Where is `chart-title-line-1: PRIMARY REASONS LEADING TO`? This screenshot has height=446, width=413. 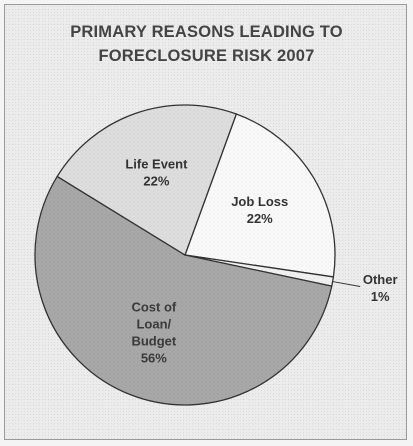 chart-title-line-1: PRIMARY REASONS LEADING TO is located at coordinates (206, 32).